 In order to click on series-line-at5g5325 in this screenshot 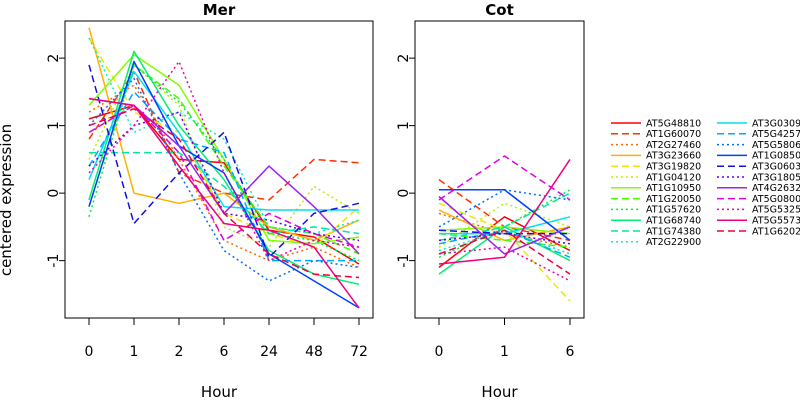, I will do `click(504, 264)`.